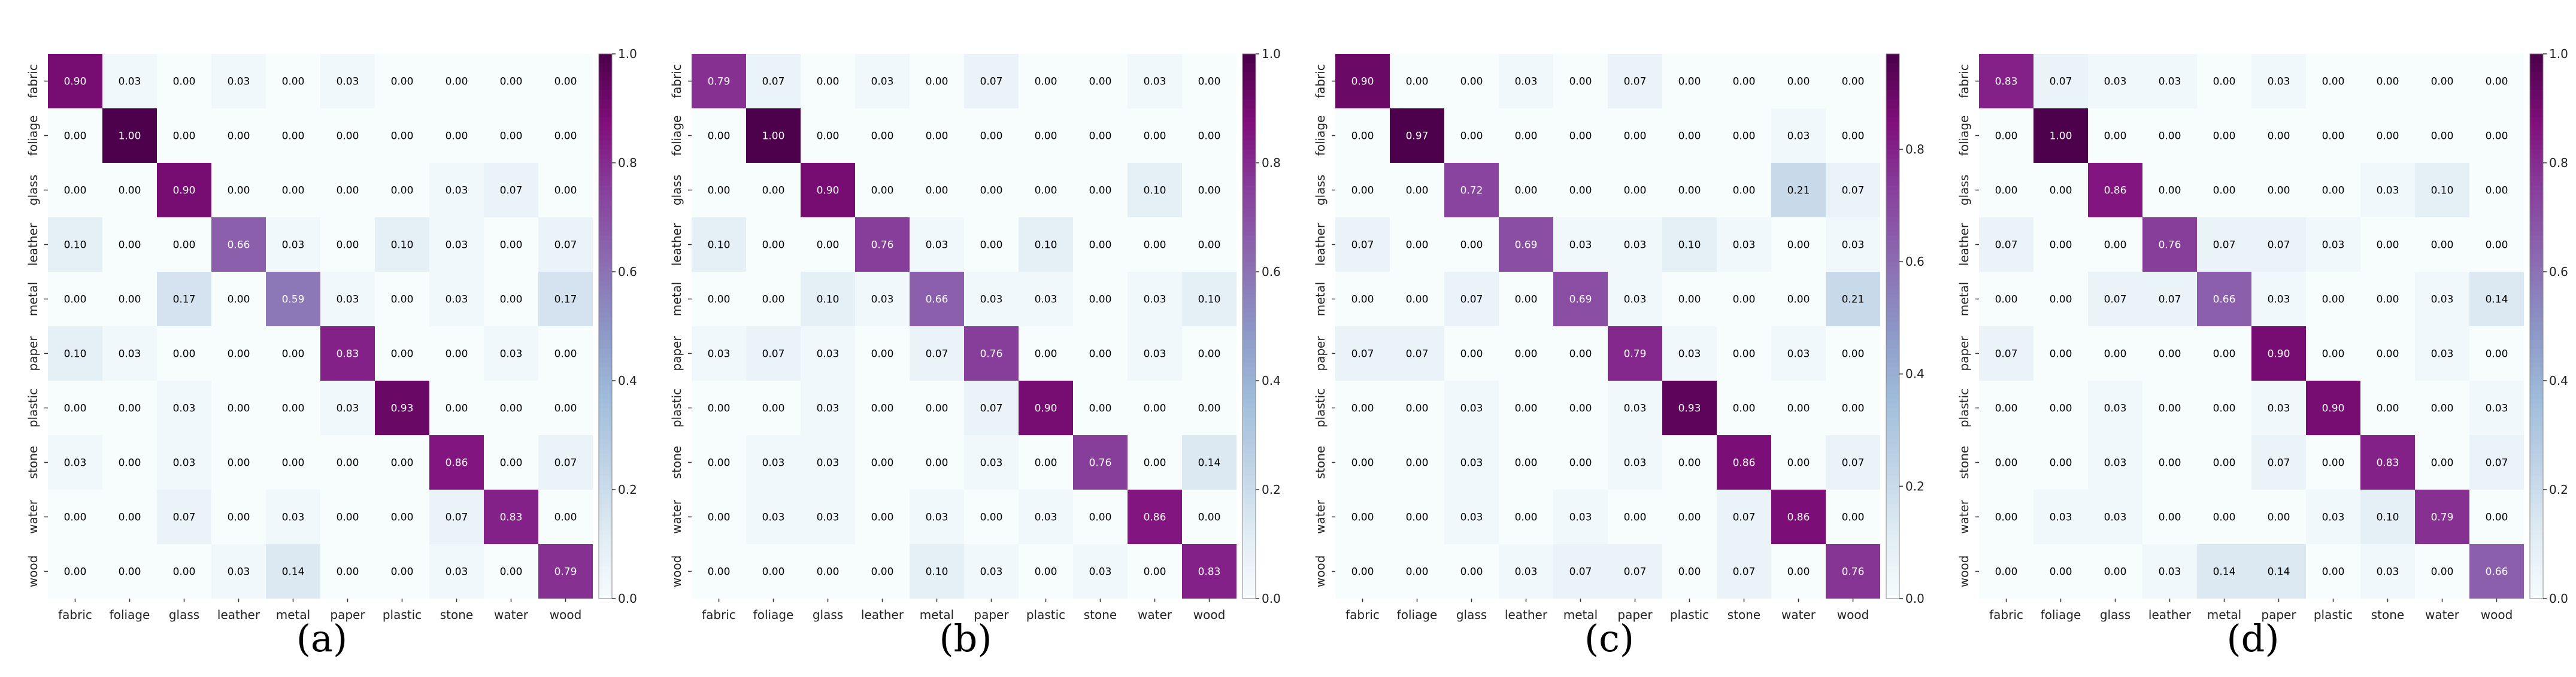 The height and width of the screenshot is (677, 2576). I want to click on x-tick-label: wood, so click(566, 615).